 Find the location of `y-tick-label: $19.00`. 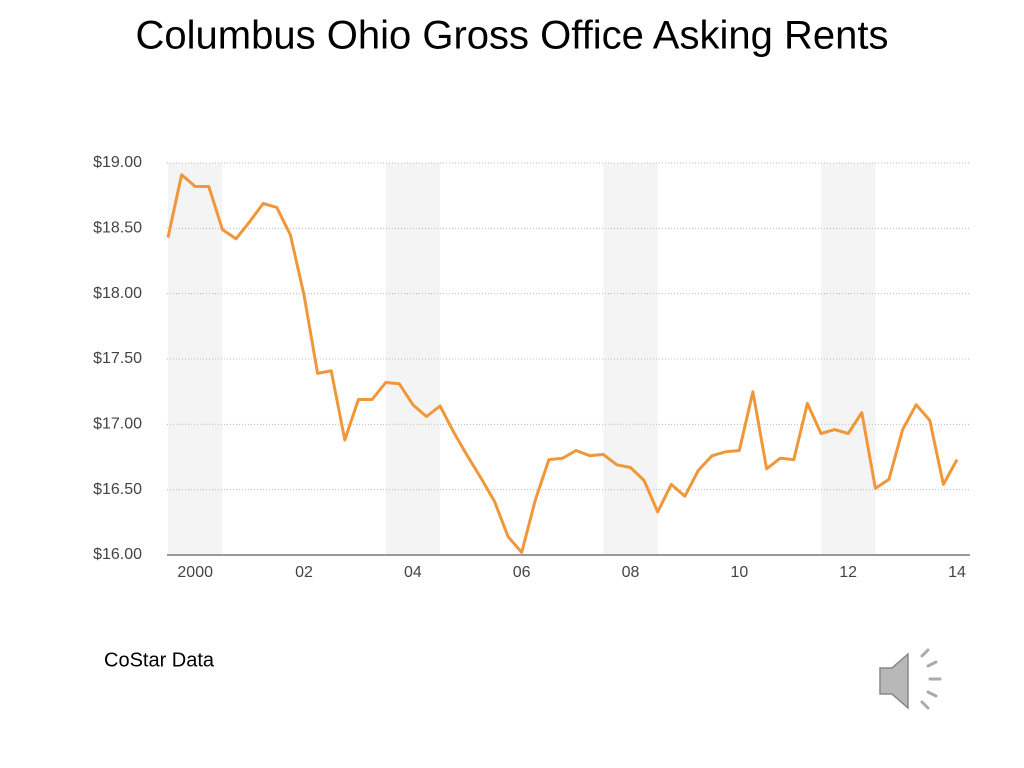

y-tick-label: $19.00 is located at coordinates (117, 162).